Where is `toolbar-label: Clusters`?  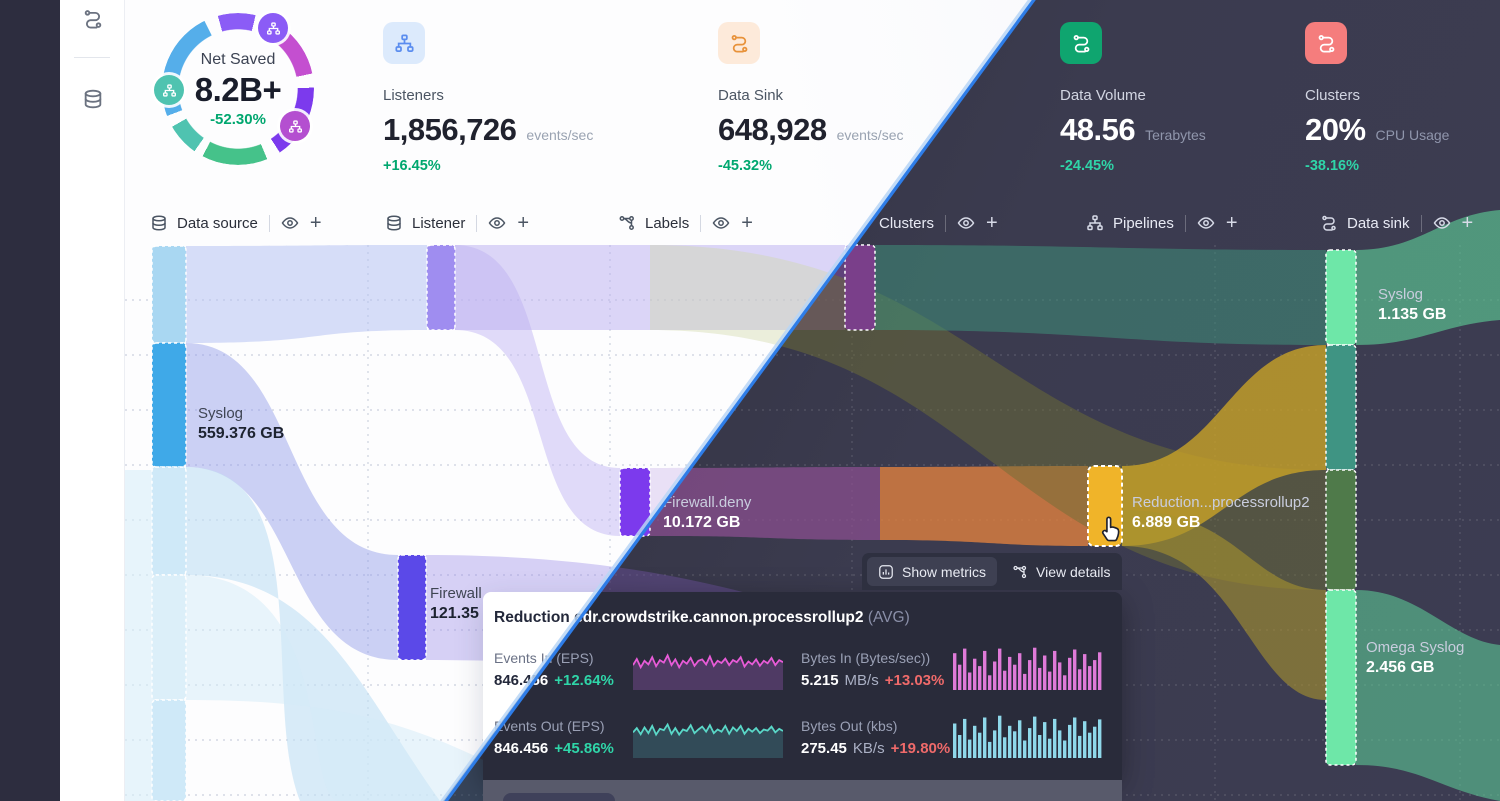
toolbar-label: Clusters is located at coordinates (907, 223).